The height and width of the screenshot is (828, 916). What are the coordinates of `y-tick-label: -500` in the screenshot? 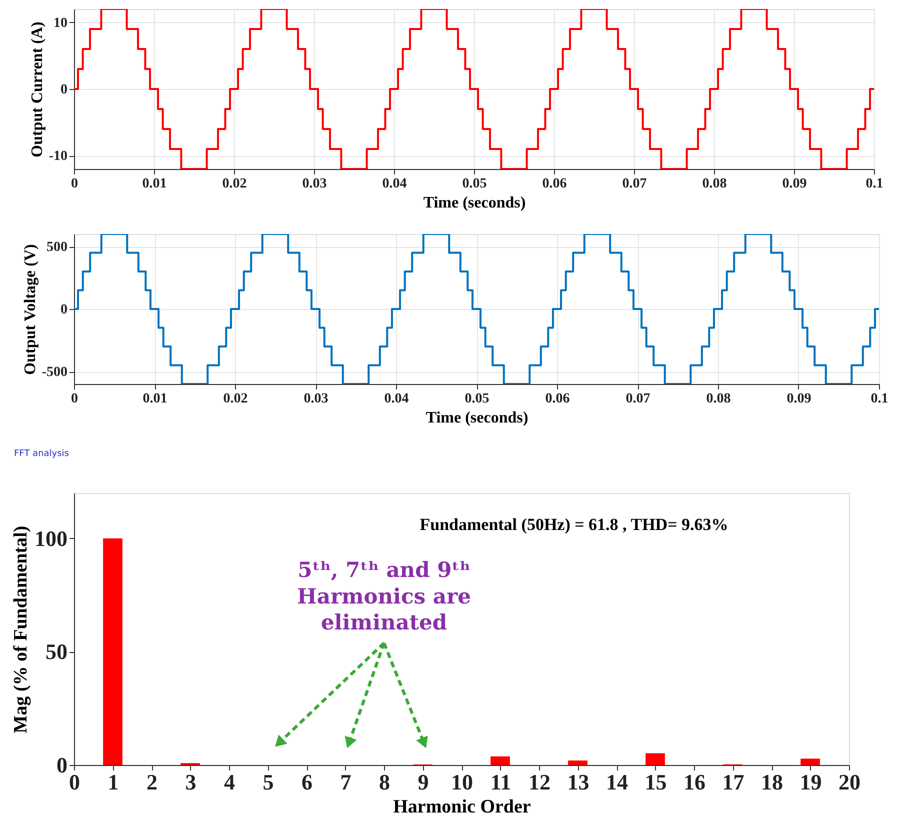 It's located at (55, 372).